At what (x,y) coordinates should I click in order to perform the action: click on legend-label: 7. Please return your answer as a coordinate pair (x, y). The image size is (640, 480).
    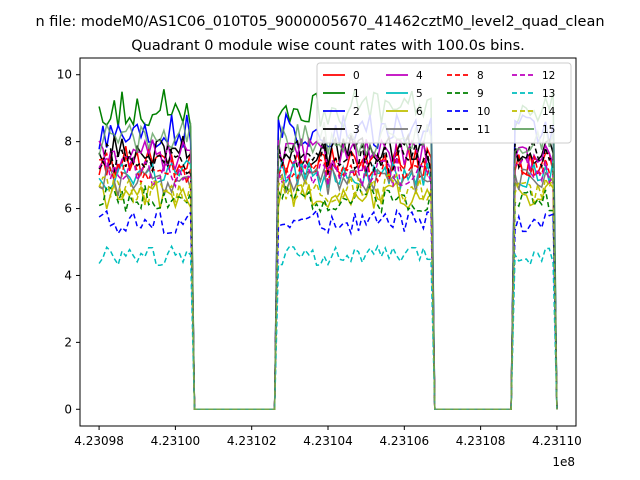
    Looking at the image, I should click on (419, 130).